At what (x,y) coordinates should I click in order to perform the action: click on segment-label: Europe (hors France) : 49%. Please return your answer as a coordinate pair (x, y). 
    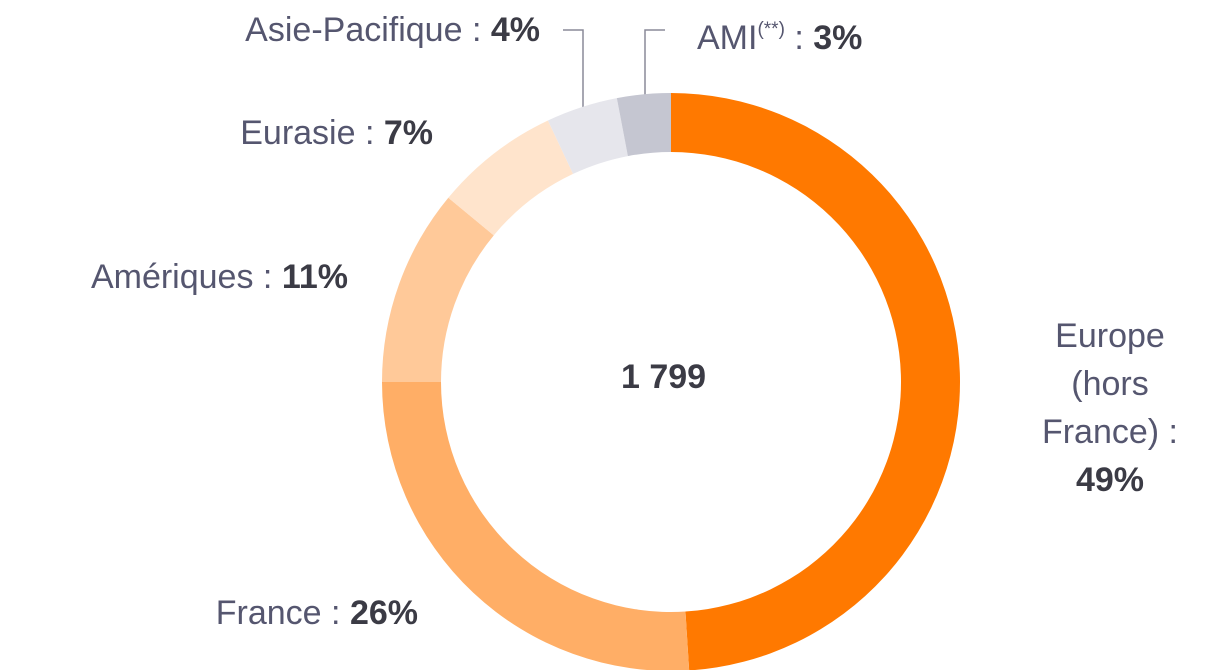
    Looking at the image, I should click on (1110, 408).